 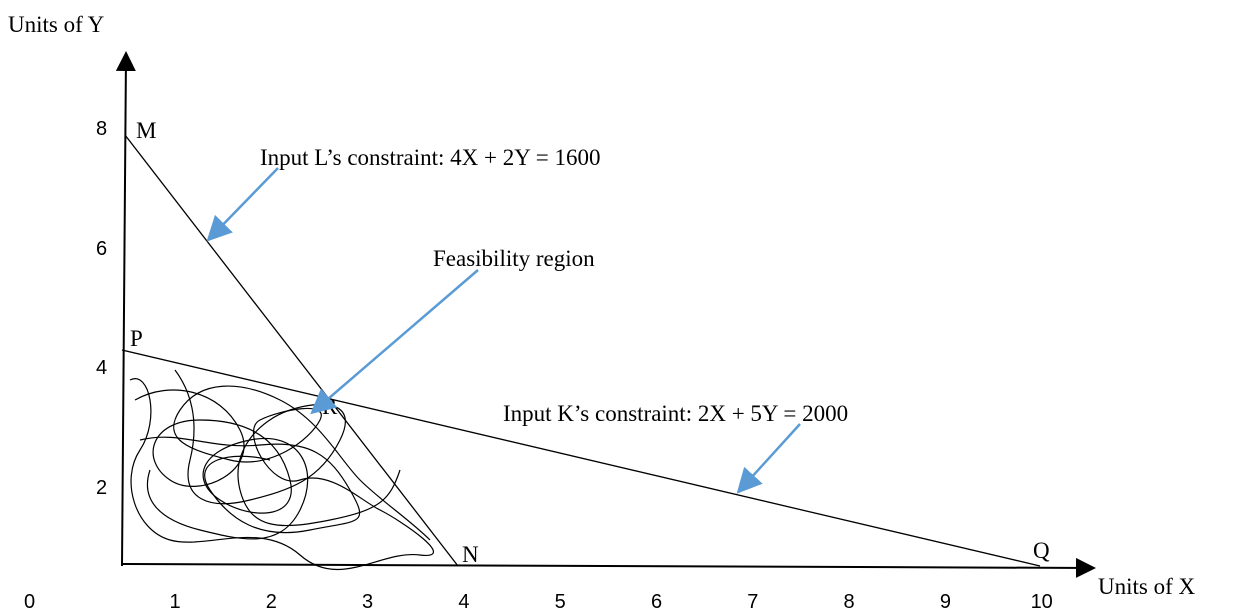 What do you see at coordinates (174, 601) in the screenshot?
I see `x-tick: 1` at bounding box center [174, 601].